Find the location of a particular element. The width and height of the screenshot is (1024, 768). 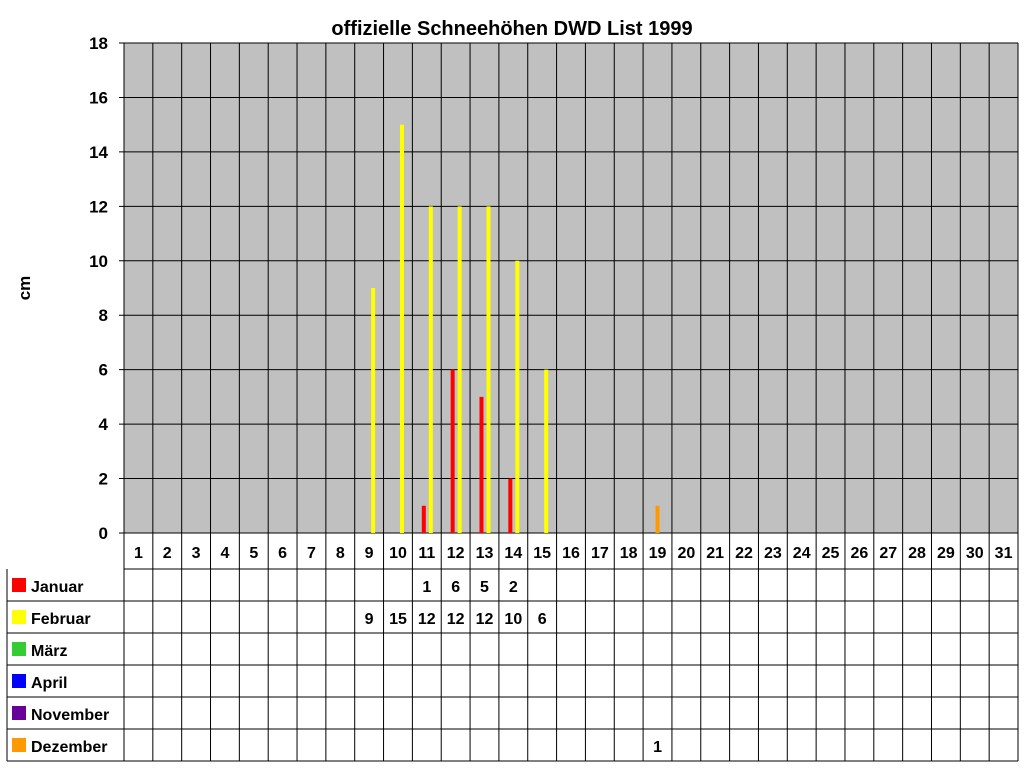

y-tick-label: 2 is located at coordinates (103, 479).